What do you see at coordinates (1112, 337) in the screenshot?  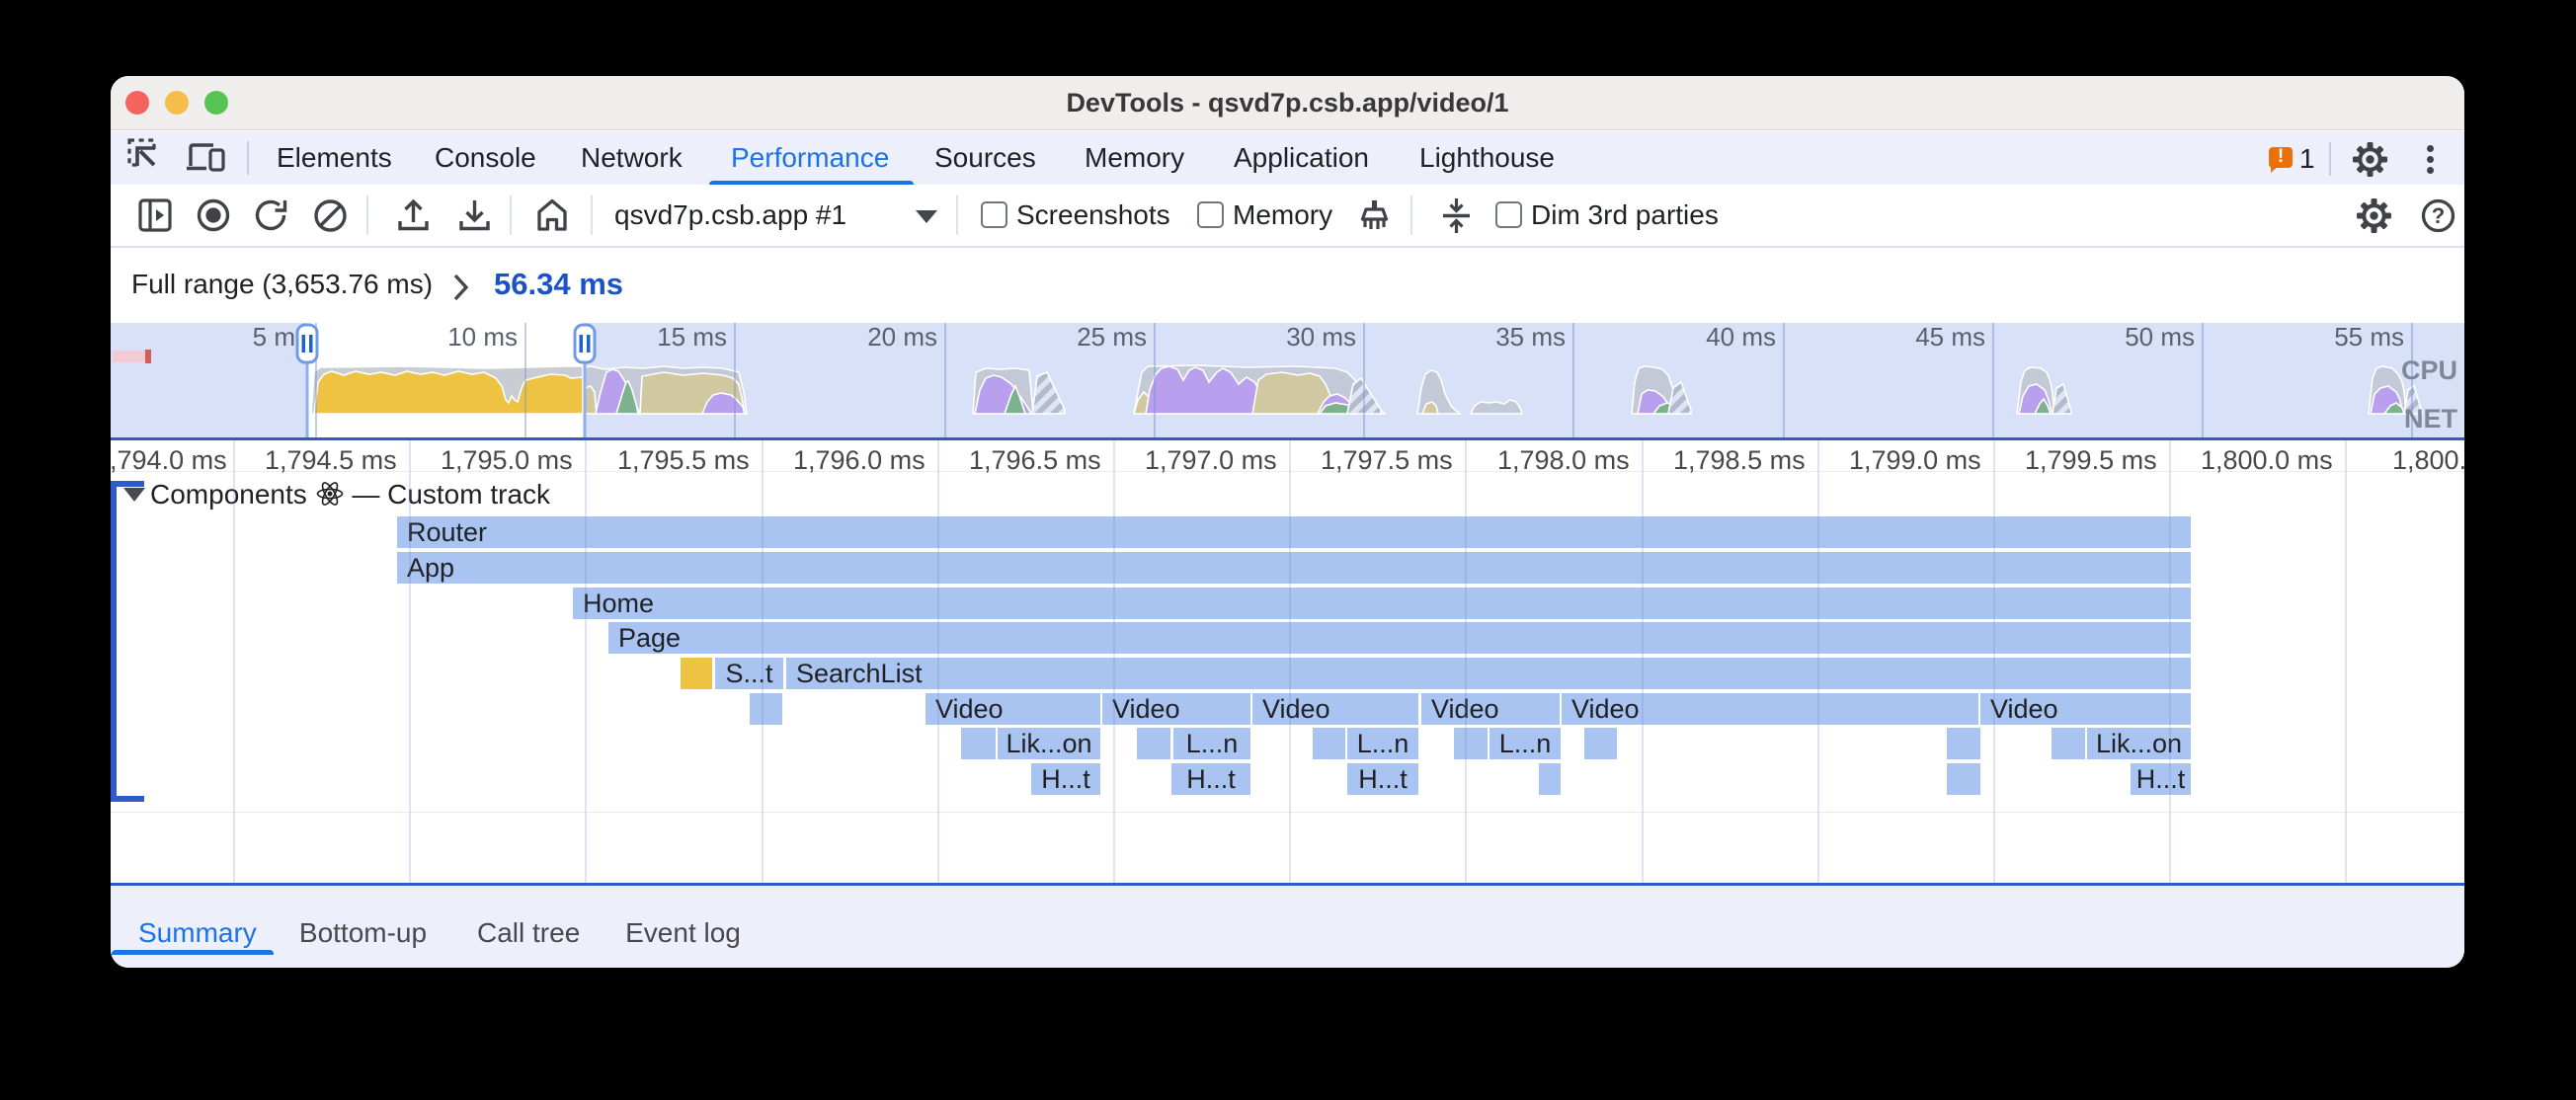 I see `svg-text: 25 ms` at bounding box center [1112, 337].